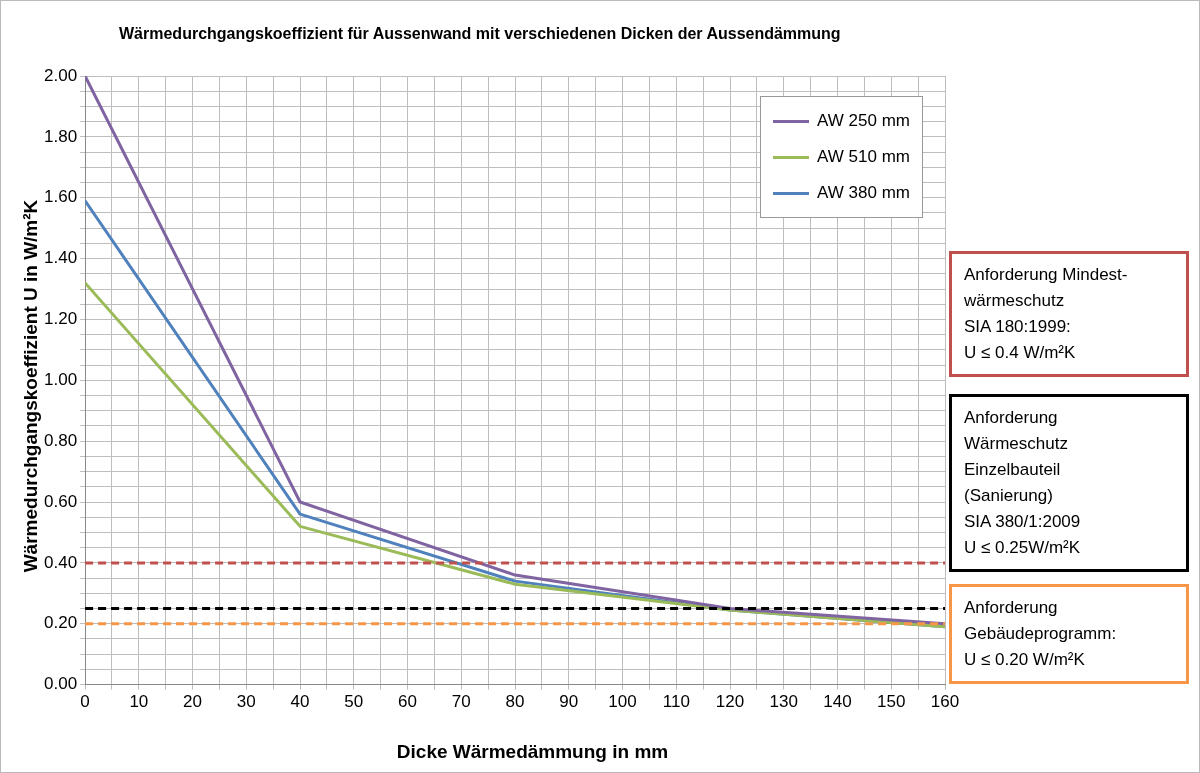 The image size is (1200, 773). I want to click on x-tick-label: 80, so click(515, 702).